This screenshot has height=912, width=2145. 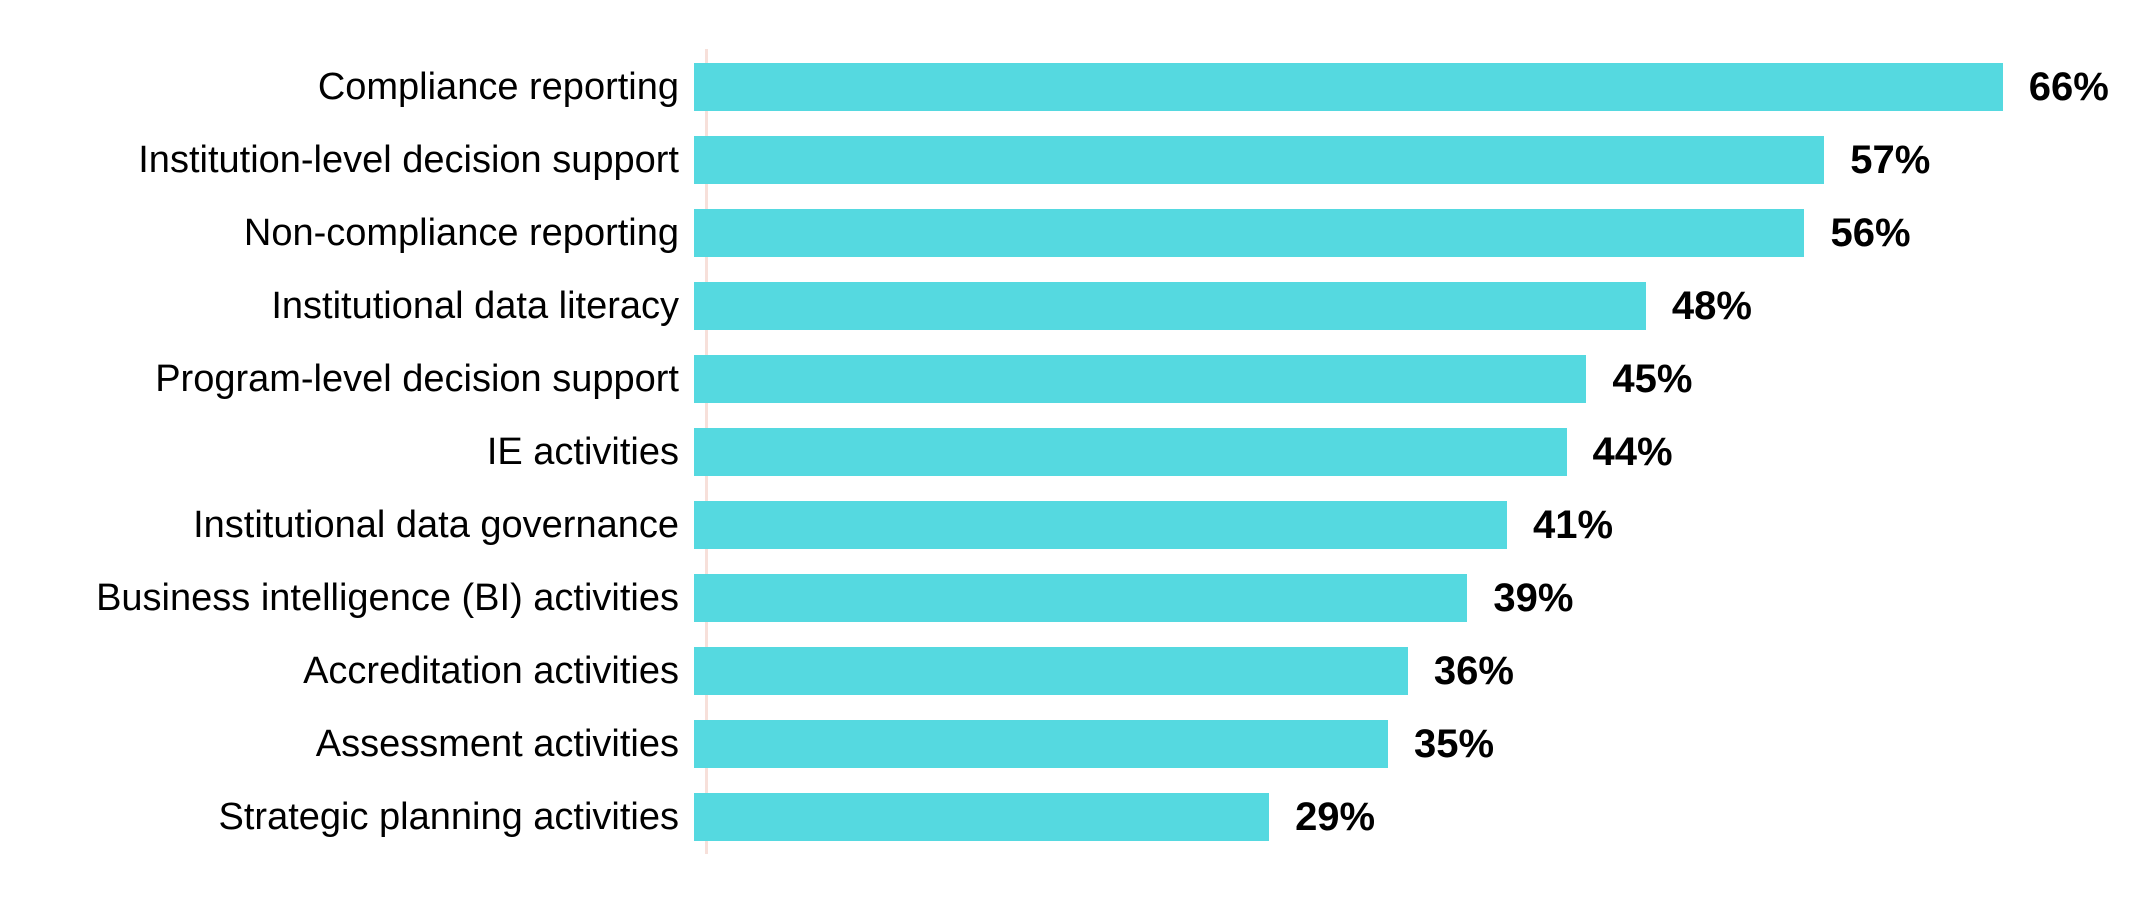 What do you see at coordinates (1454, 743) in the screenshot?
I see `value-label: 35%` at bounding box center [1454, 743].